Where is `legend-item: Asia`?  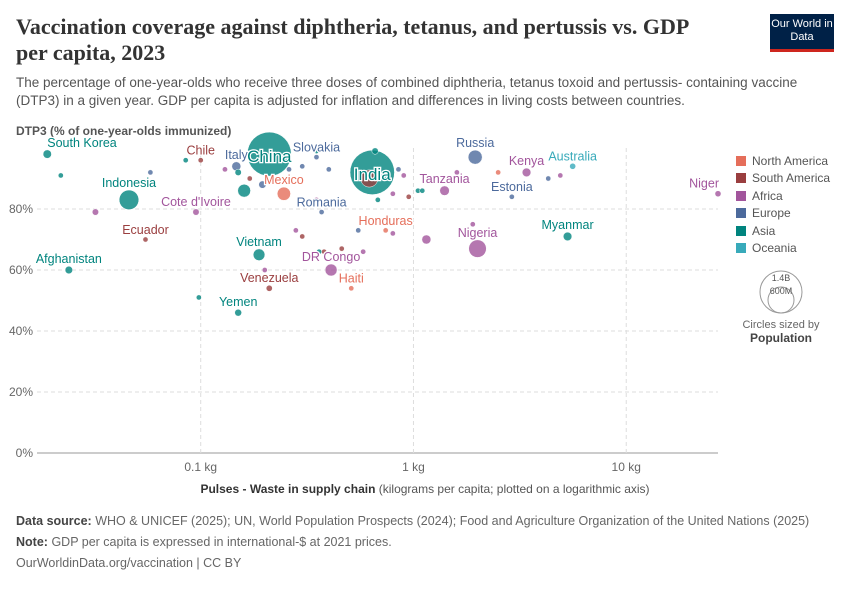
legend-item: Asia is located at coordinates (783, 231).